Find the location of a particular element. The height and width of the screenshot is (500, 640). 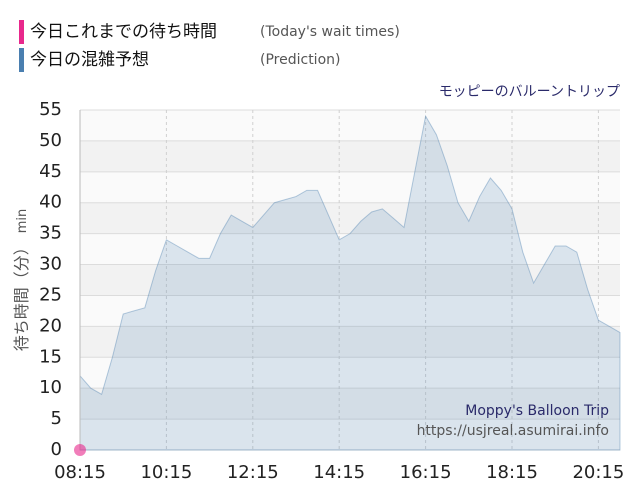

legend-label-en: (Today's wait times) is located at coordinates (330, 32).